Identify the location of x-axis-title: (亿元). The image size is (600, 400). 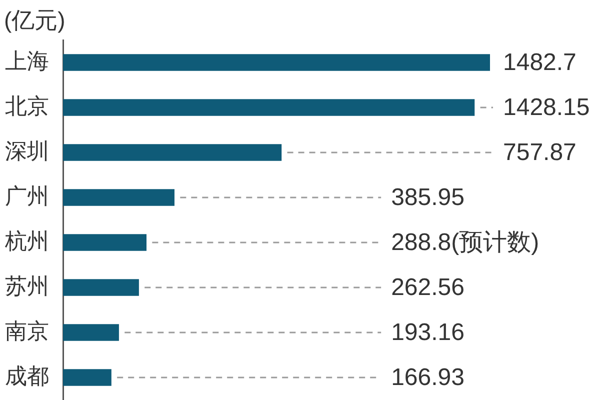
(35, 20).